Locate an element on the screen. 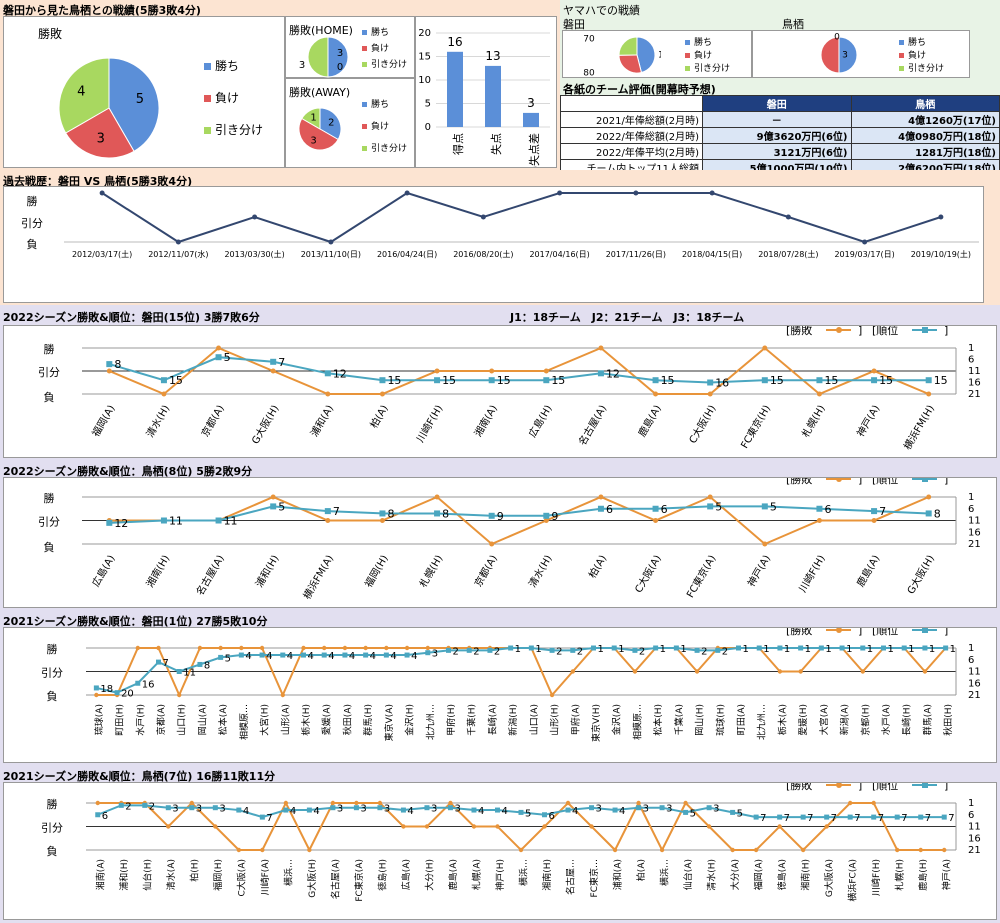 Image resolution: width=1000 pixels, height=923 pixels. season-x-label: 柏(H) is located at coordinates (194, 870).